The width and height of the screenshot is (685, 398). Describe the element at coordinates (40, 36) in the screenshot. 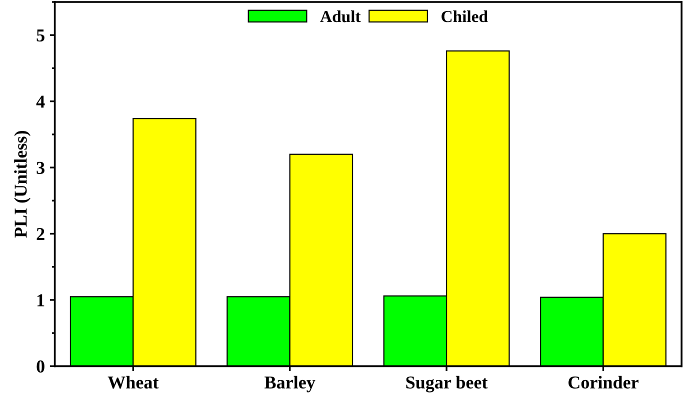

I see `y-tick-label: 5` at that location.